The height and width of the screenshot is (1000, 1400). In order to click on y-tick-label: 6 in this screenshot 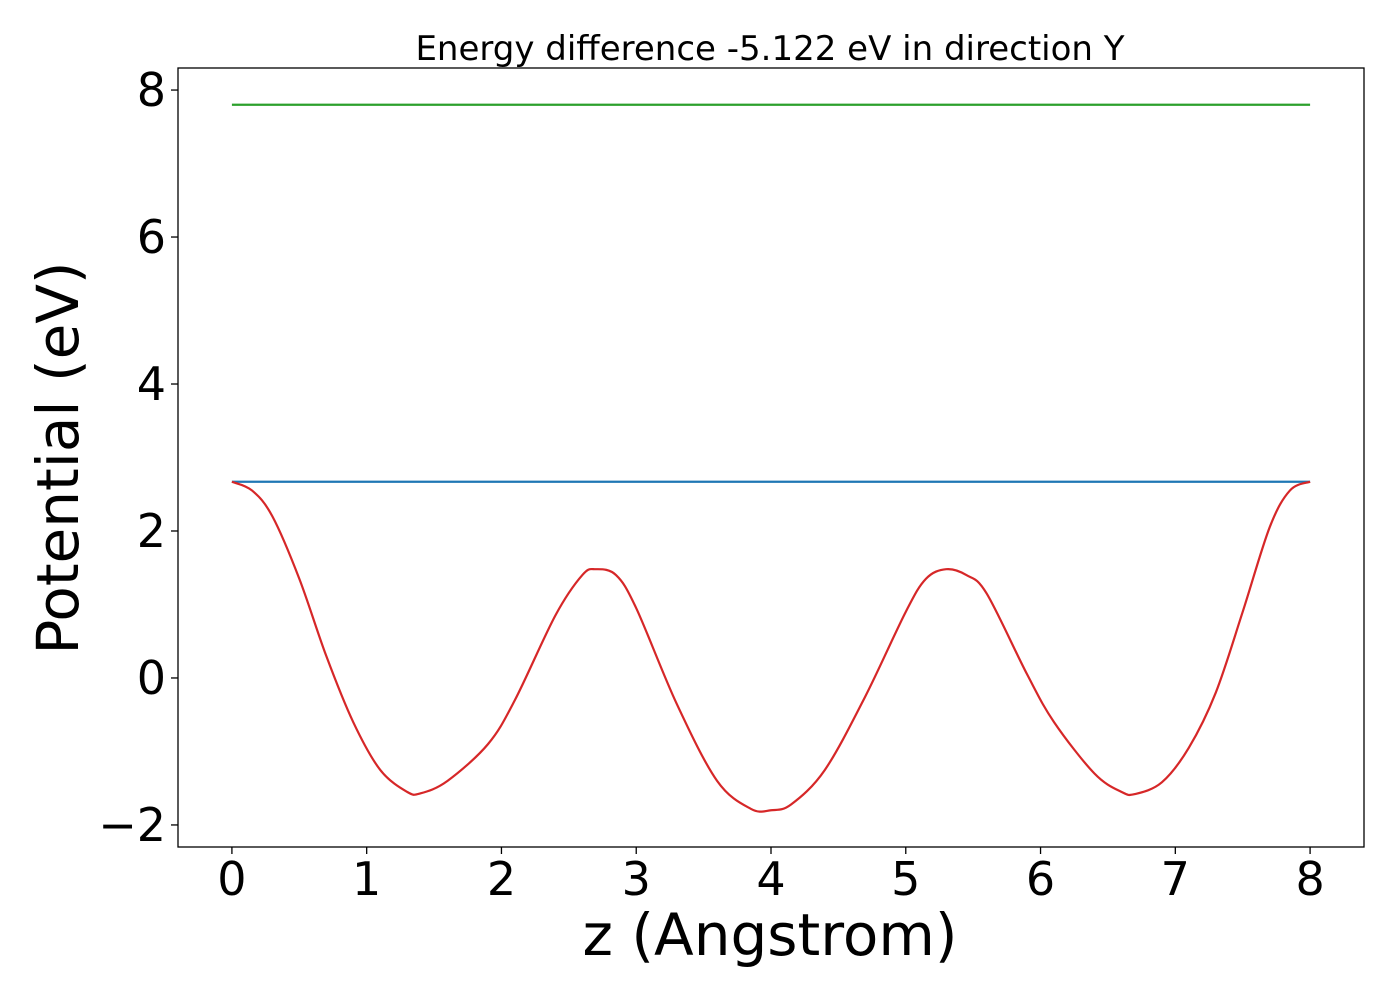, I will do `click(151, 237)`.